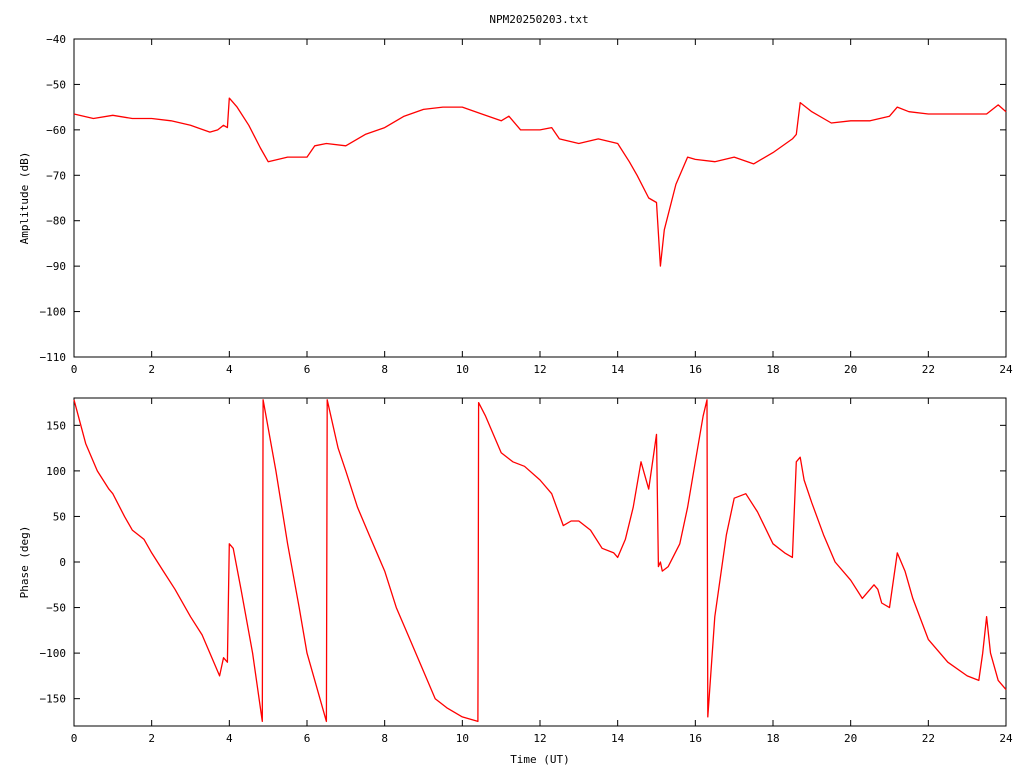  I want to click on y-tick-label: −70, so click(56, 175).